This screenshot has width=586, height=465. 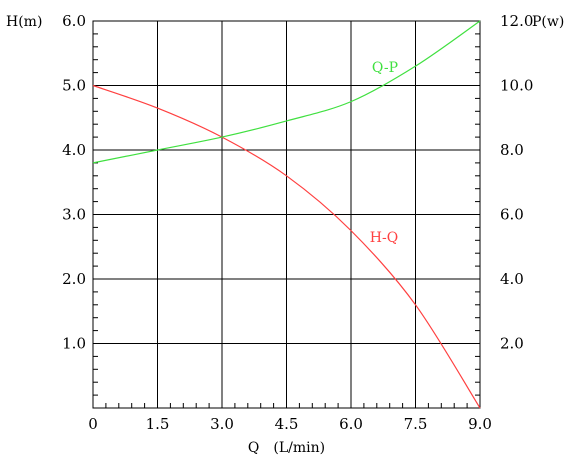 I want to click on x-tick-label: 4.5, so click(x=287, y=424).